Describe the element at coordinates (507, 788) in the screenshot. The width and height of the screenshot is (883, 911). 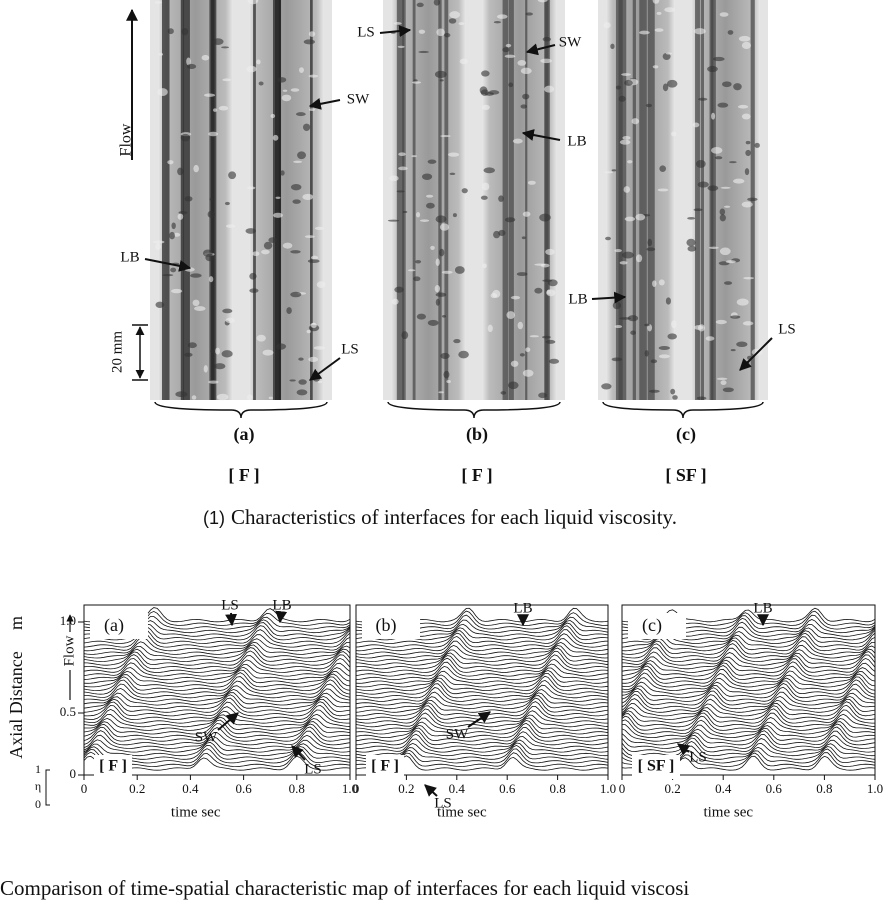
I see `x-tick-label: 0.6` at that location.